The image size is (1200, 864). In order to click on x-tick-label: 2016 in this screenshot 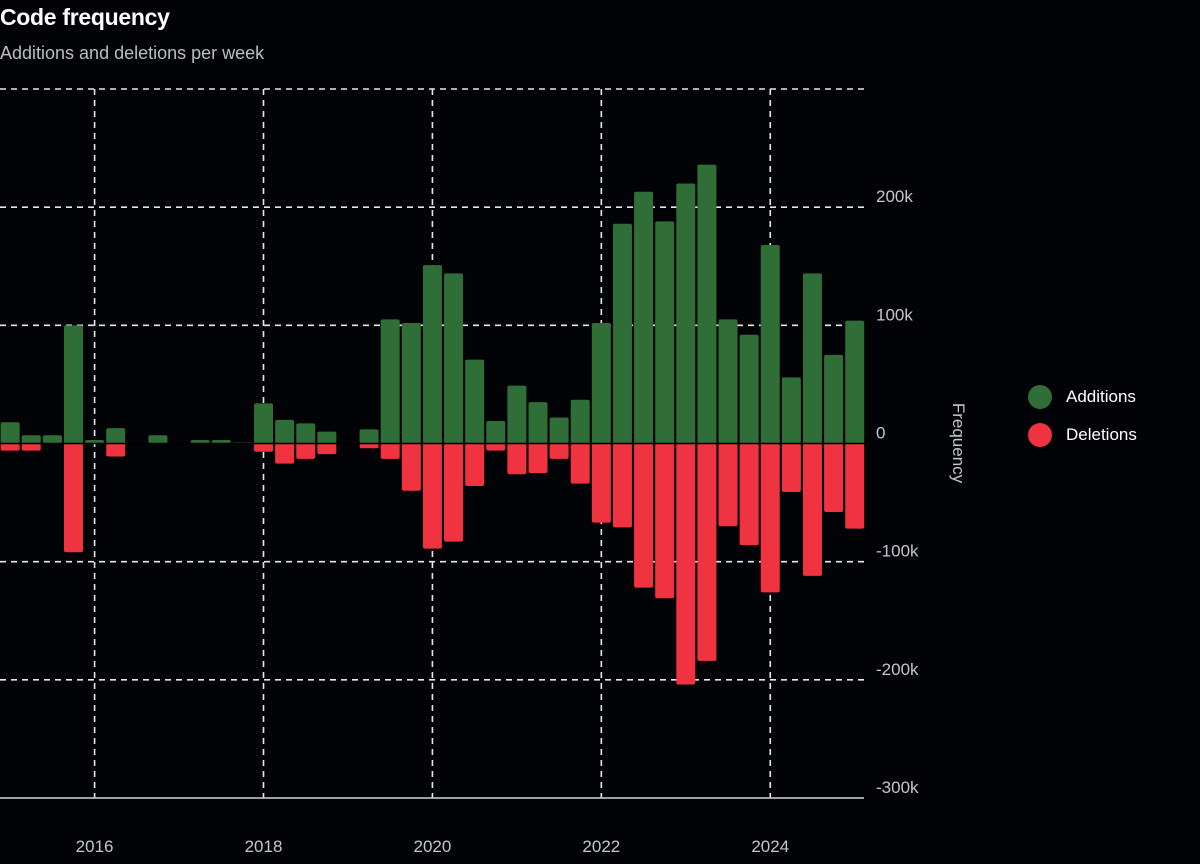, I will do `click(95, 846)`.